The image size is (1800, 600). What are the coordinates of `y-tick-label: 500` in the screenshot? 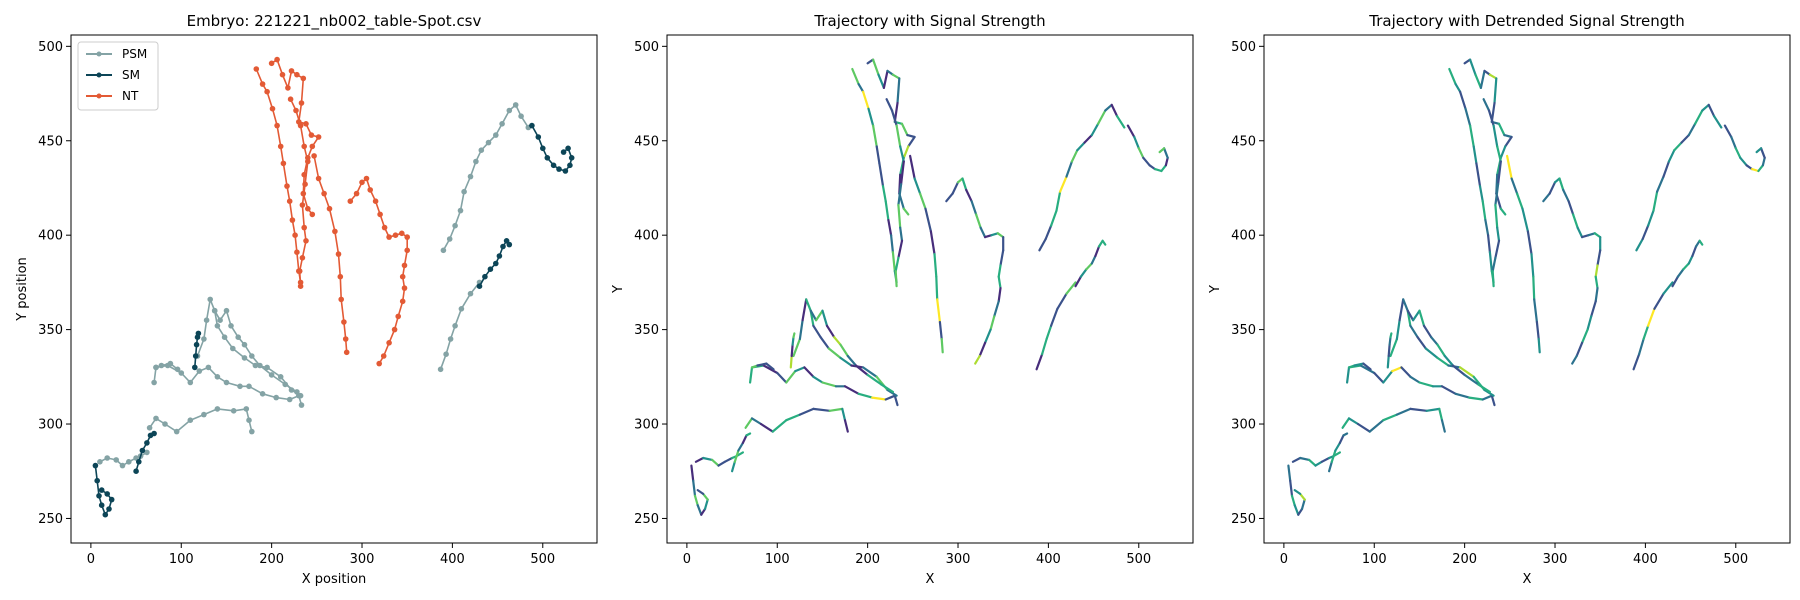 It's located at (1243, 47).